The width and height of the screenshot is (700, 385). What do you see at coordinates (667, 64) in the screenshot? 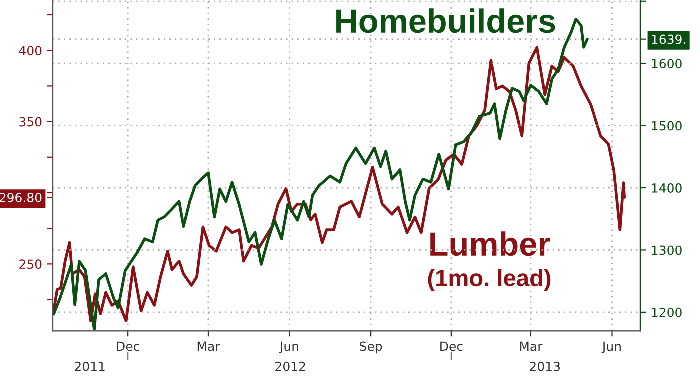
I see `y2-tick-label: 1600` at bounding box center [667, 64].